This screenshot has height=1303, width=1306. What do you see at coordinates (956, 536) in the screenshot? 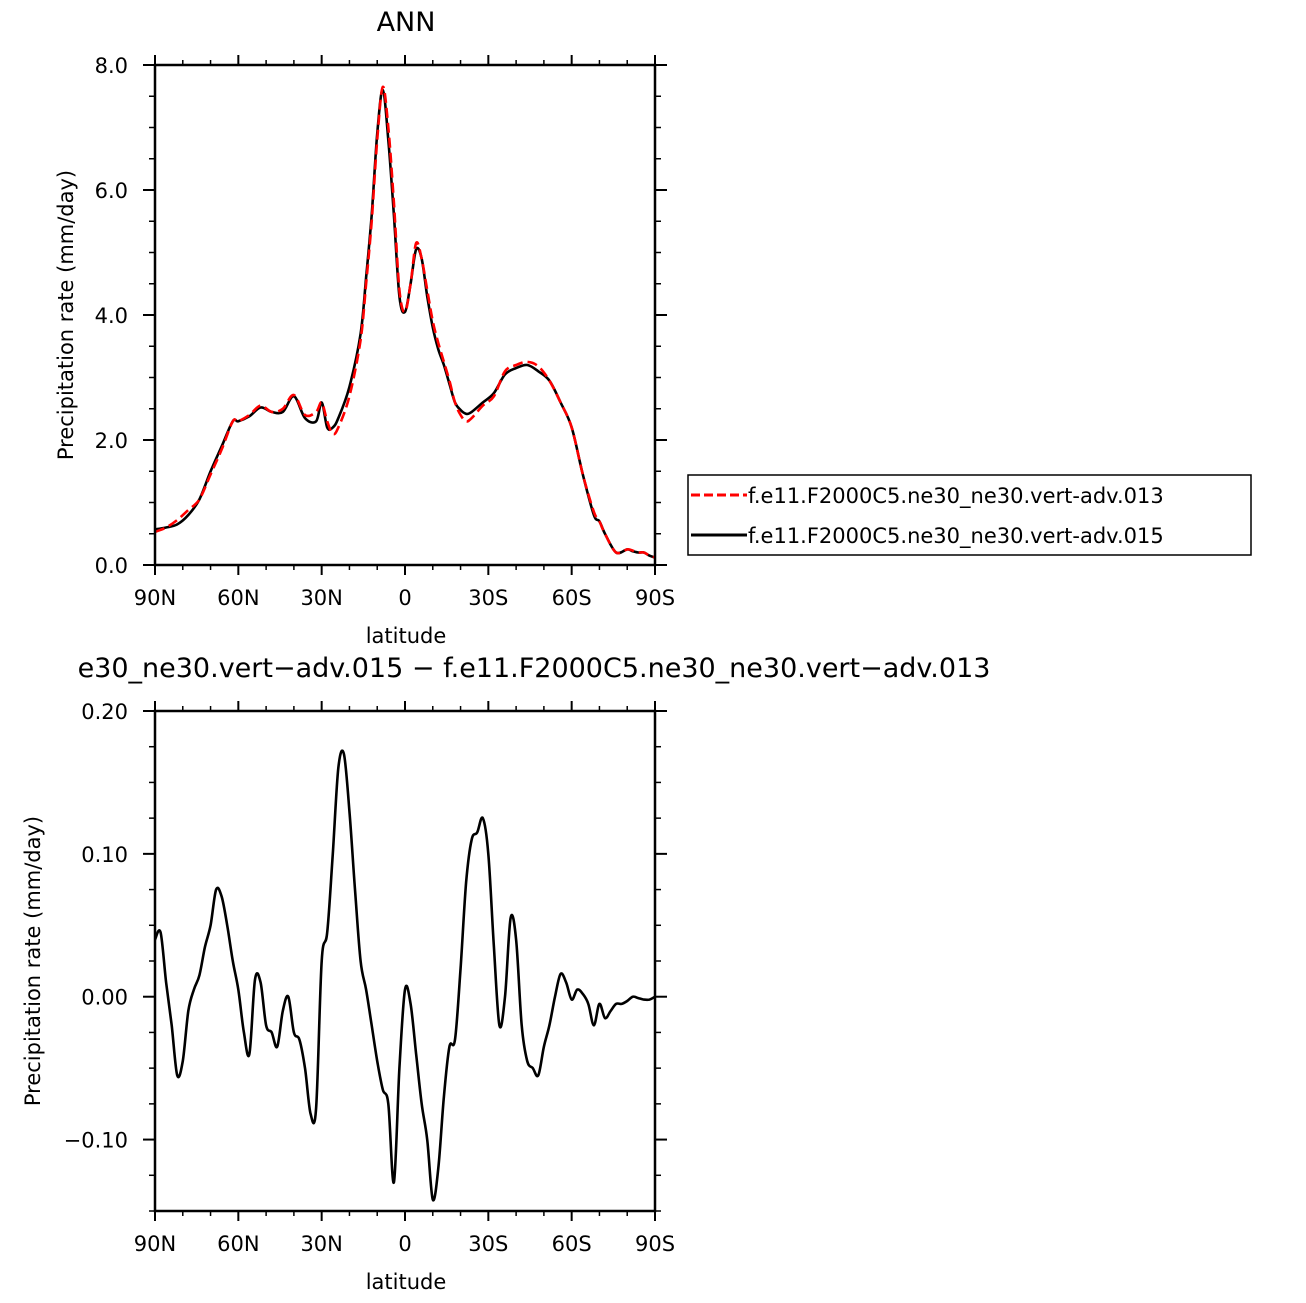
I see `legend-label-015: f.e11.F2000C5.ne30_ne30.vert-adv.015` at bounding box center [956, 536].